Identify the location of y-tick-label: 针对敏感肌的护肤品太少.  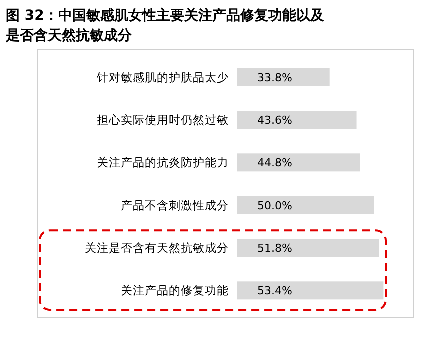
(162, 77).